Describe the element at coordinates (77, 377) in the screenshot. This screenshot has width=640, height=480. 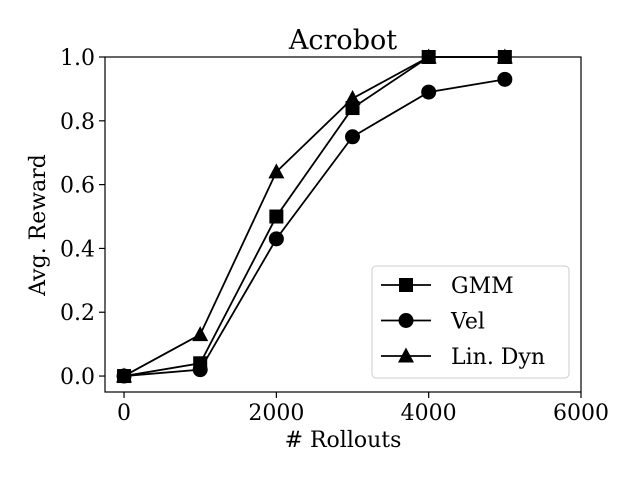
I see `y-tick-label: 0.0` at that location.